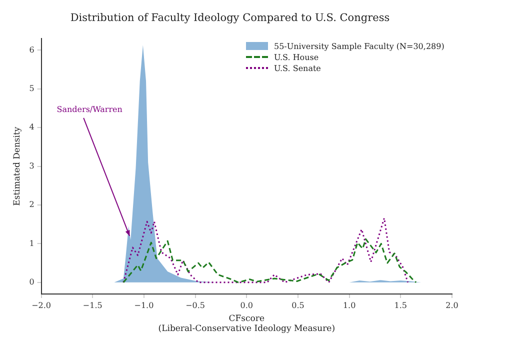 The image size is (512, 342). What do you see at coordinates (42, 305) in the screenshot?
I see `x-tick-label: −2.0` at bounding box center [42, 305].